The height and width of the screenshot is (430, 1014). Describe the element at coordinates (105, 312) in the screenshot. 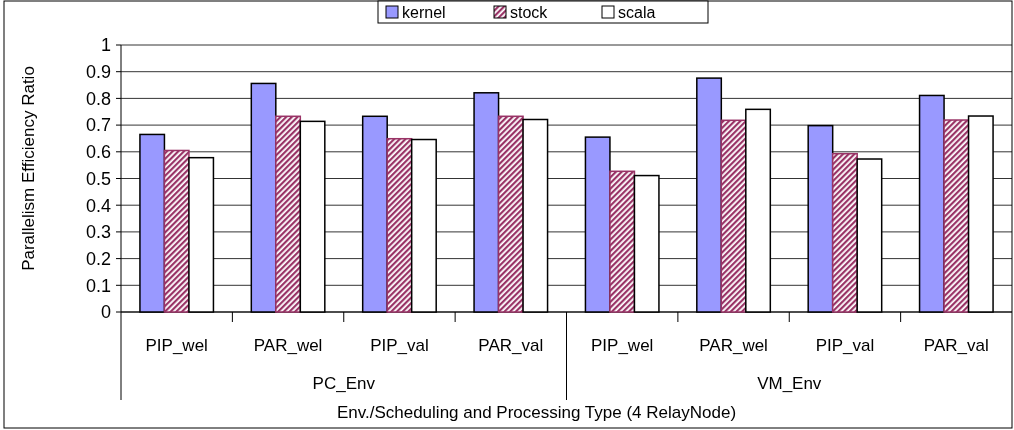

I see `y-tick-label: 0` at that location.